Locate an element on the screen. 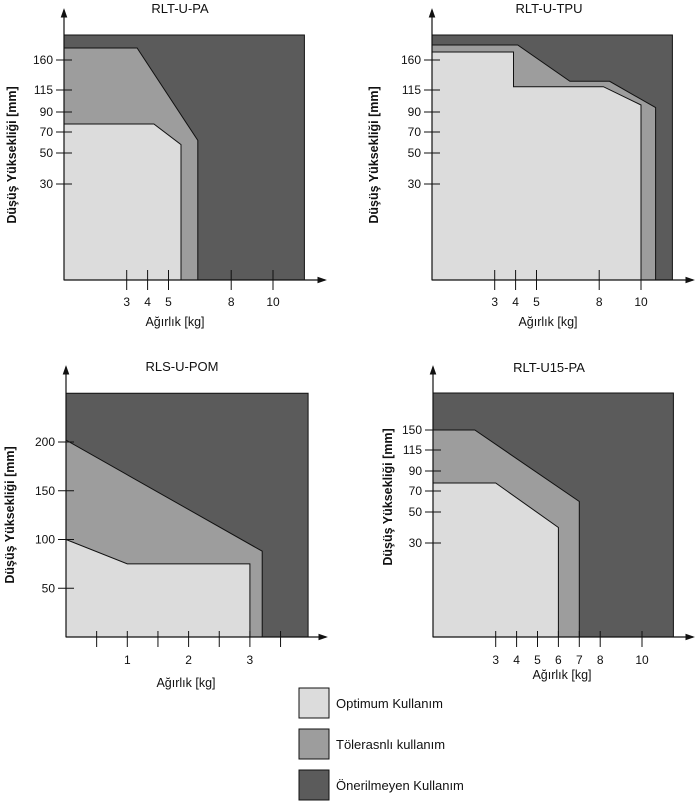 This screenshot has width=700, height=801. x-tick-label: 7 is located at coordinates (579, 660).